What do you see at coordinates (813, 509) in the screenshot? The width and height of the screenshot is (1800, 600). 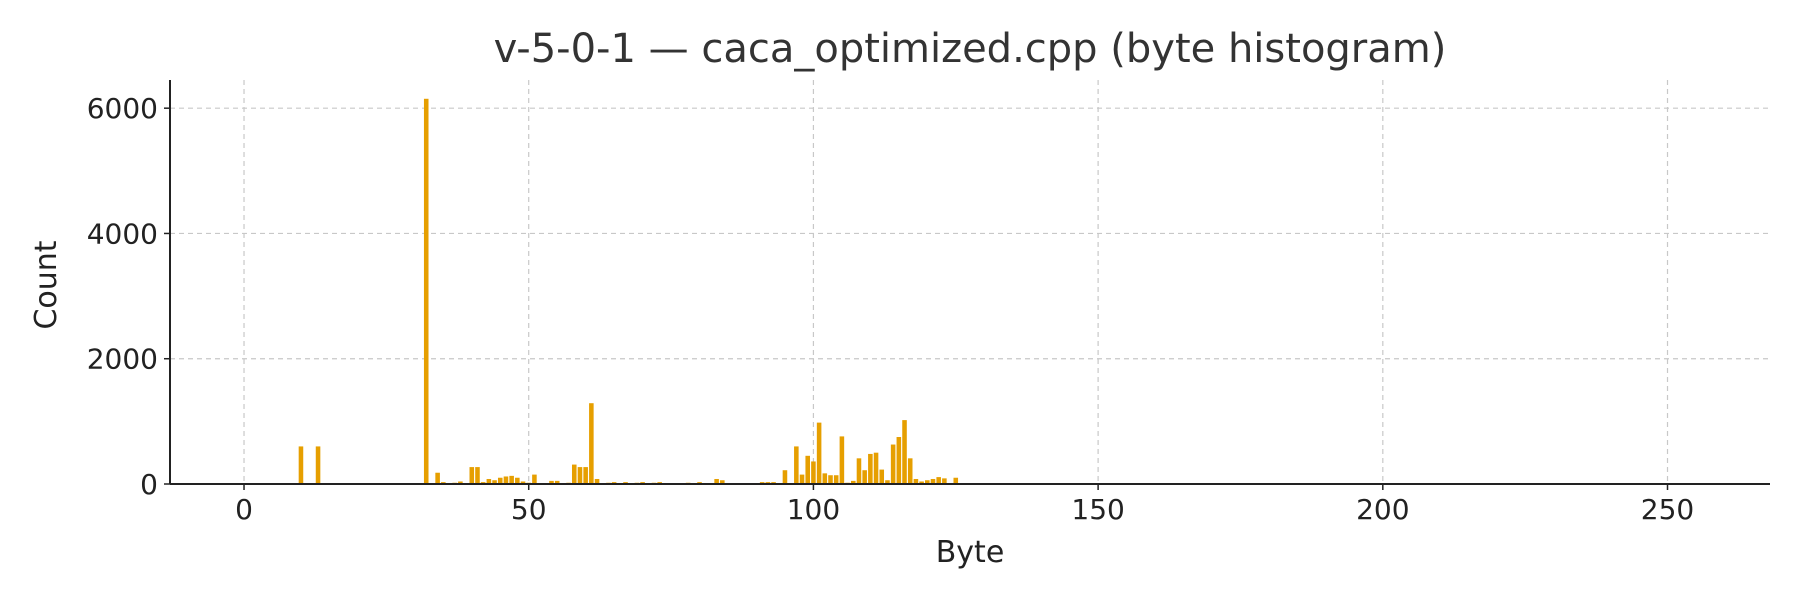 I see `x-tick-label: 100` at bounding box center [813, 509].